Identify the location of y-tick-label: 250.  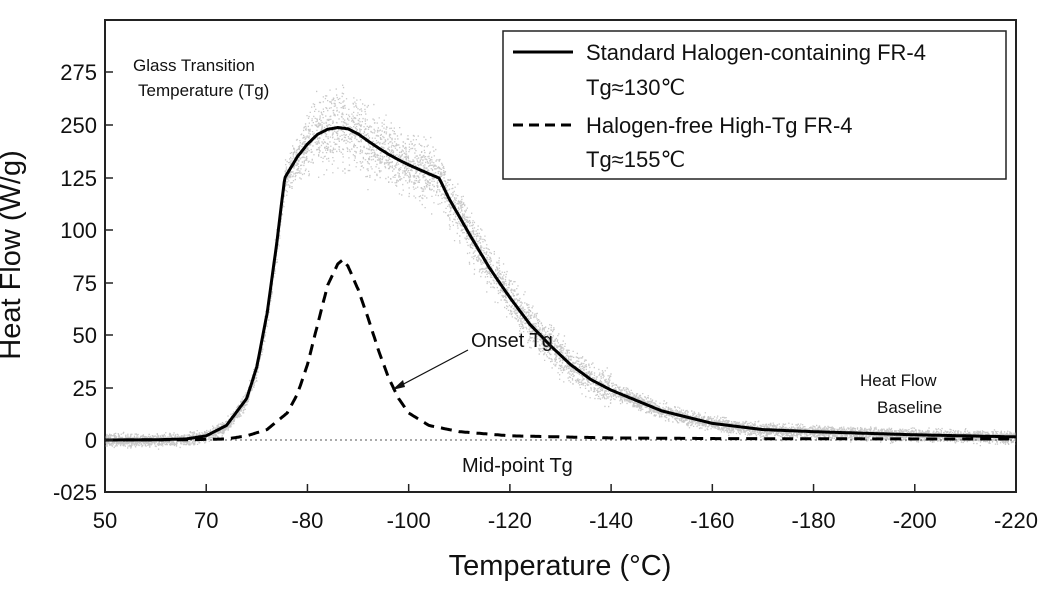
(78, 125).